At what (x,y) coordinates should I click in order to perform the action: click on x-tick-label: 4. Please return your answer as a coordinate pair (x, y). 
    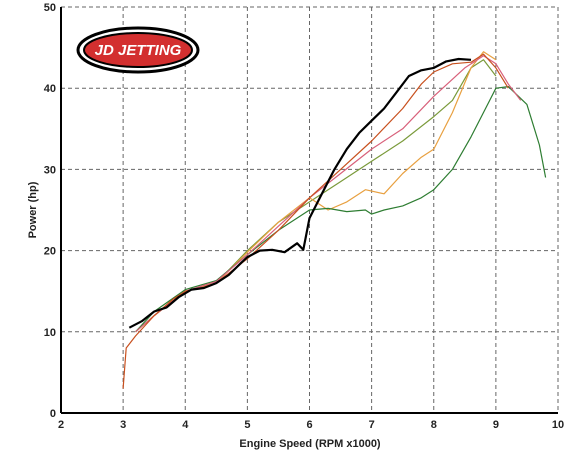
    Looking at the image, I should click on (185, 425).